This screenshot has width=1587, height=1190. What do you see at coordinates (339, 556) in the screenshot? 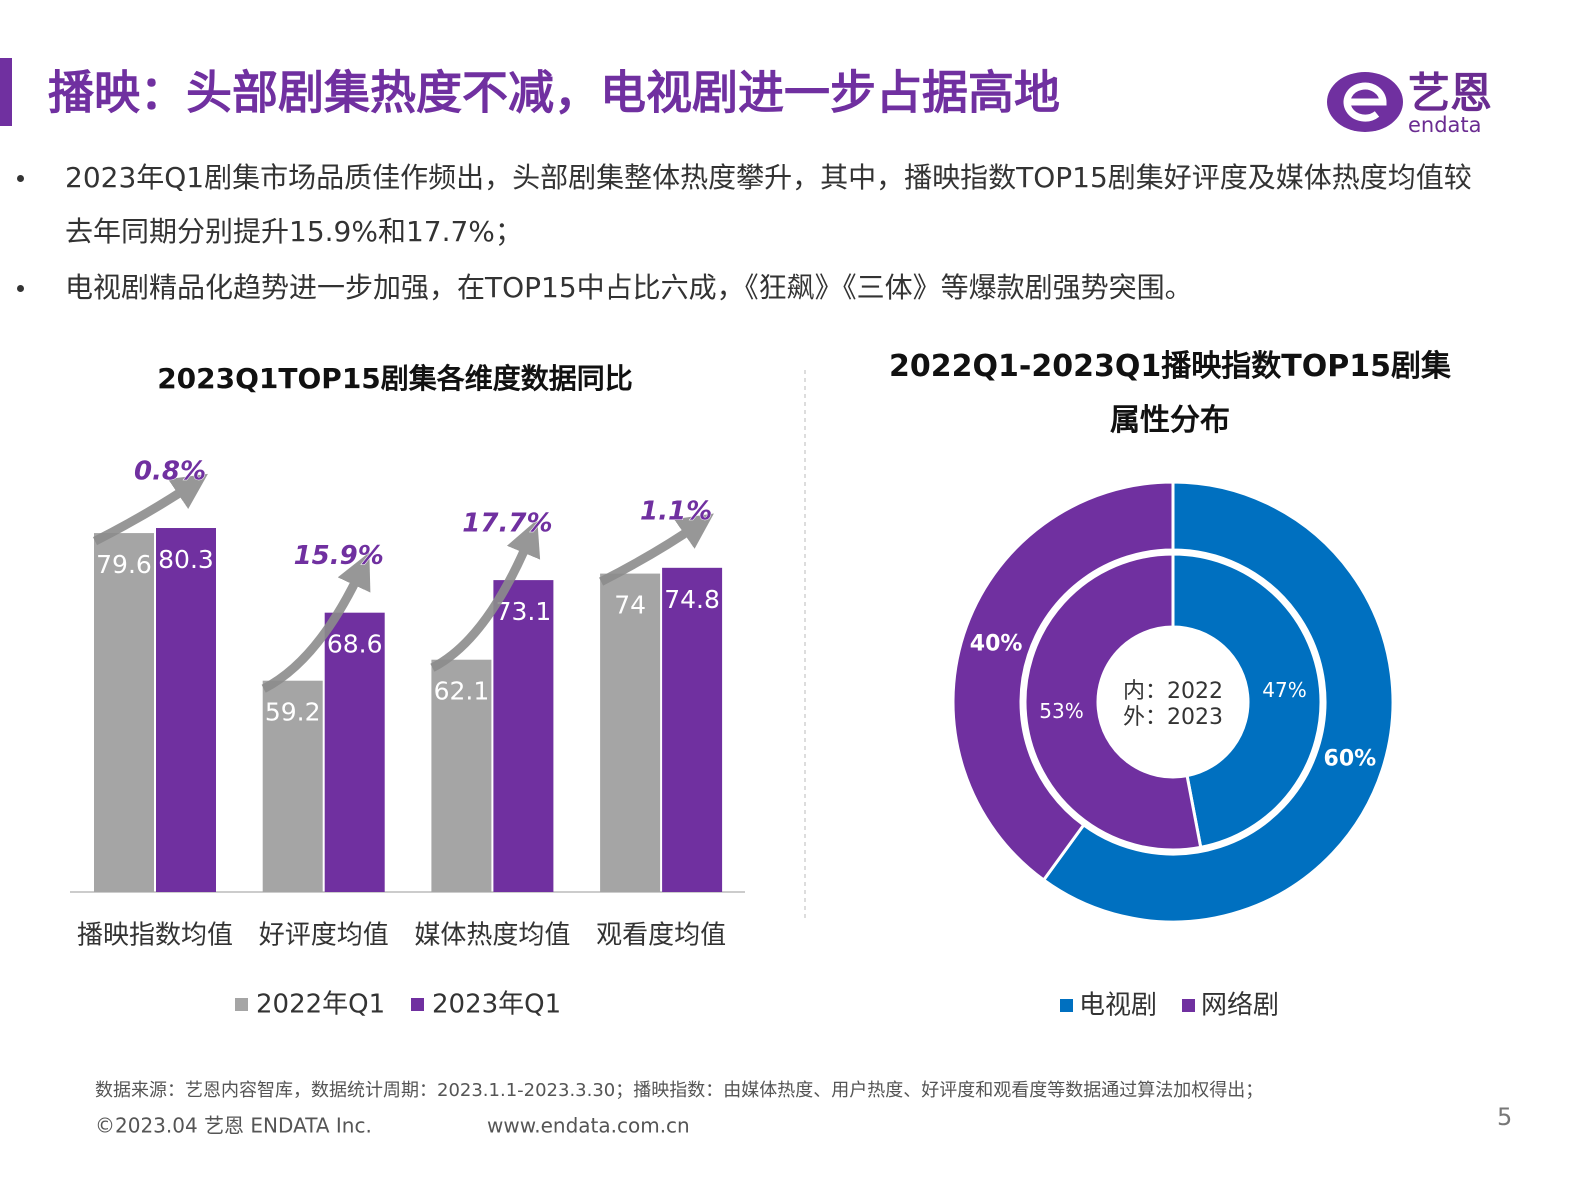
I see `growth-label: 15.9%` at bounding box center [339, 556].